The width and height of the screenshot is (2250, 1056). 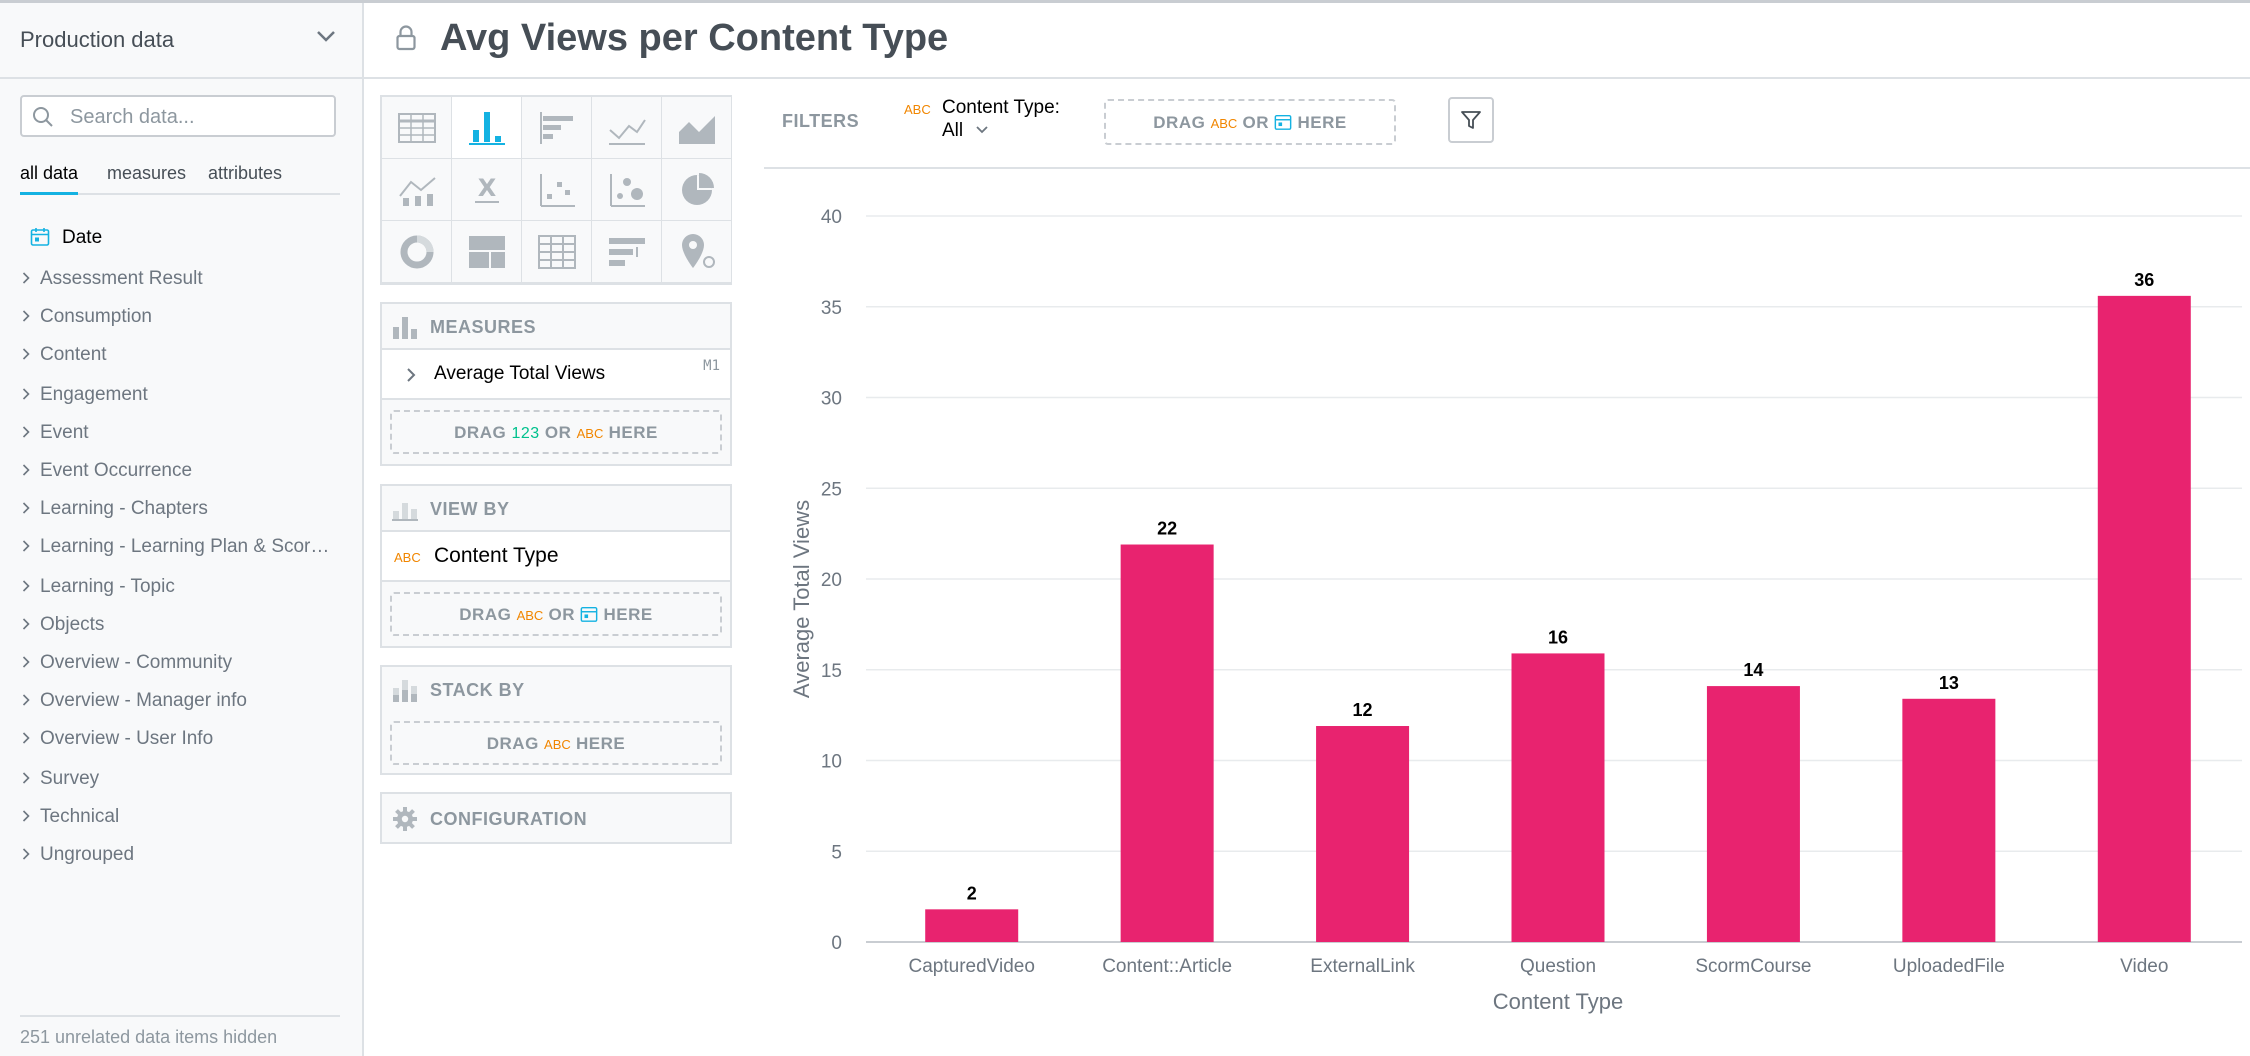 I want to click on search-box, so click(x=178, y=116).